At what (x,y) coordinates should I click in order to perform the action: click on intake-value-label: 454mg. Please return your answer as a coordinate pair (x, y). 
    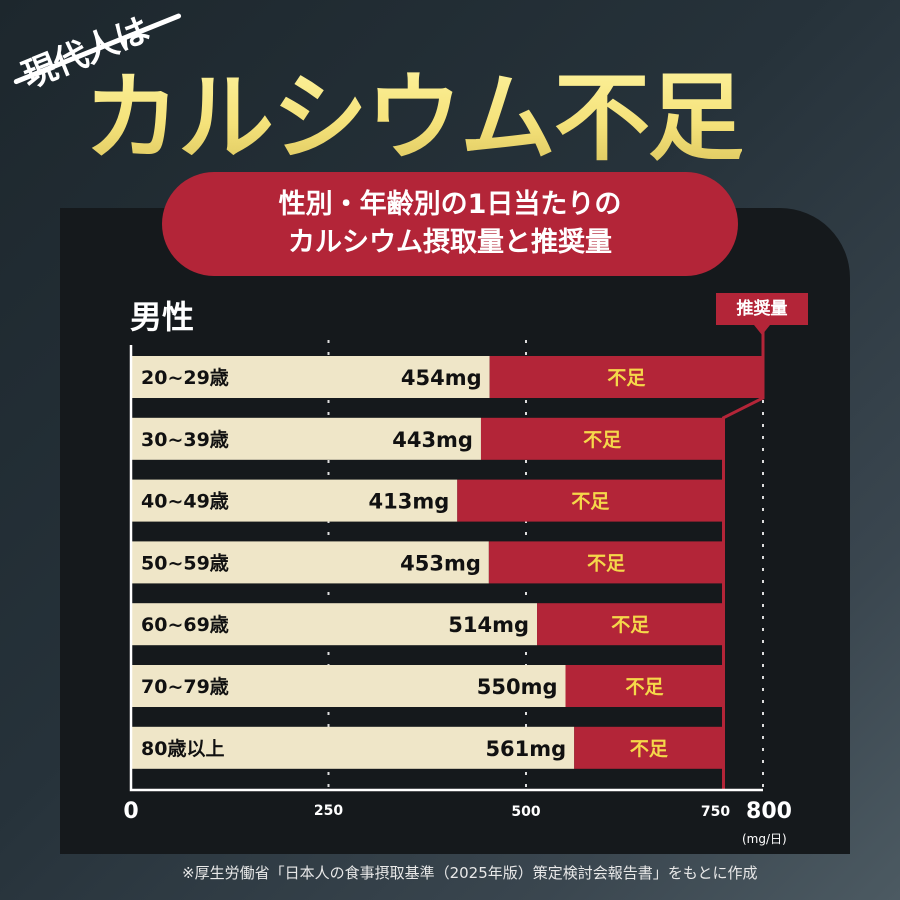
    Looking at the image, I should click on (441, 378).